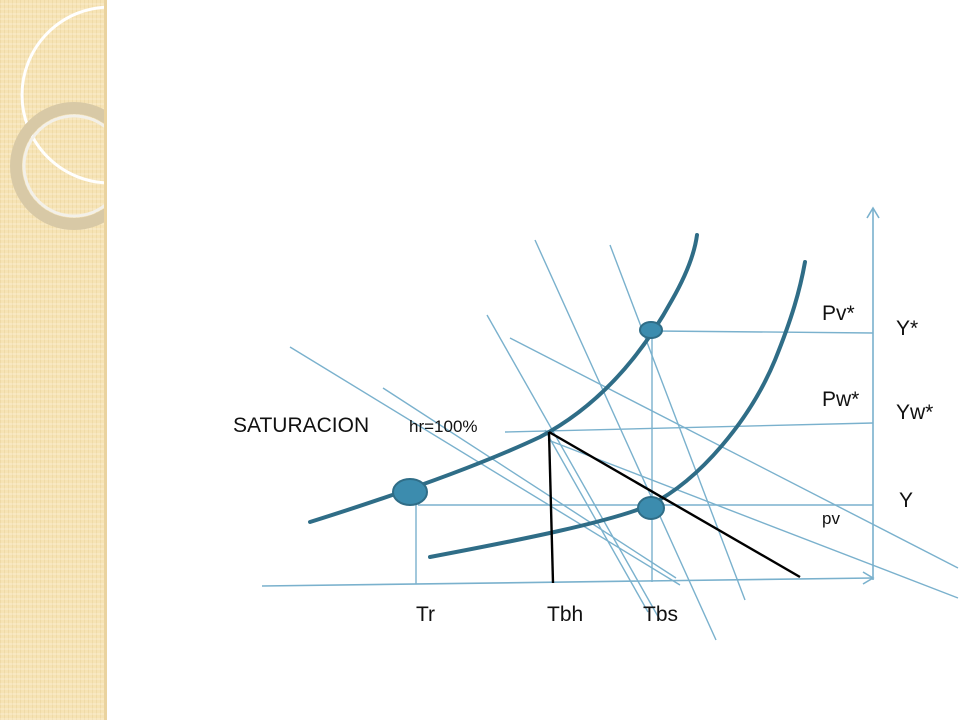  What do you see at coordinates (443, 426) in the screenshot?
I see `label-hr: hr=100%` at bounding box center [443, 426].